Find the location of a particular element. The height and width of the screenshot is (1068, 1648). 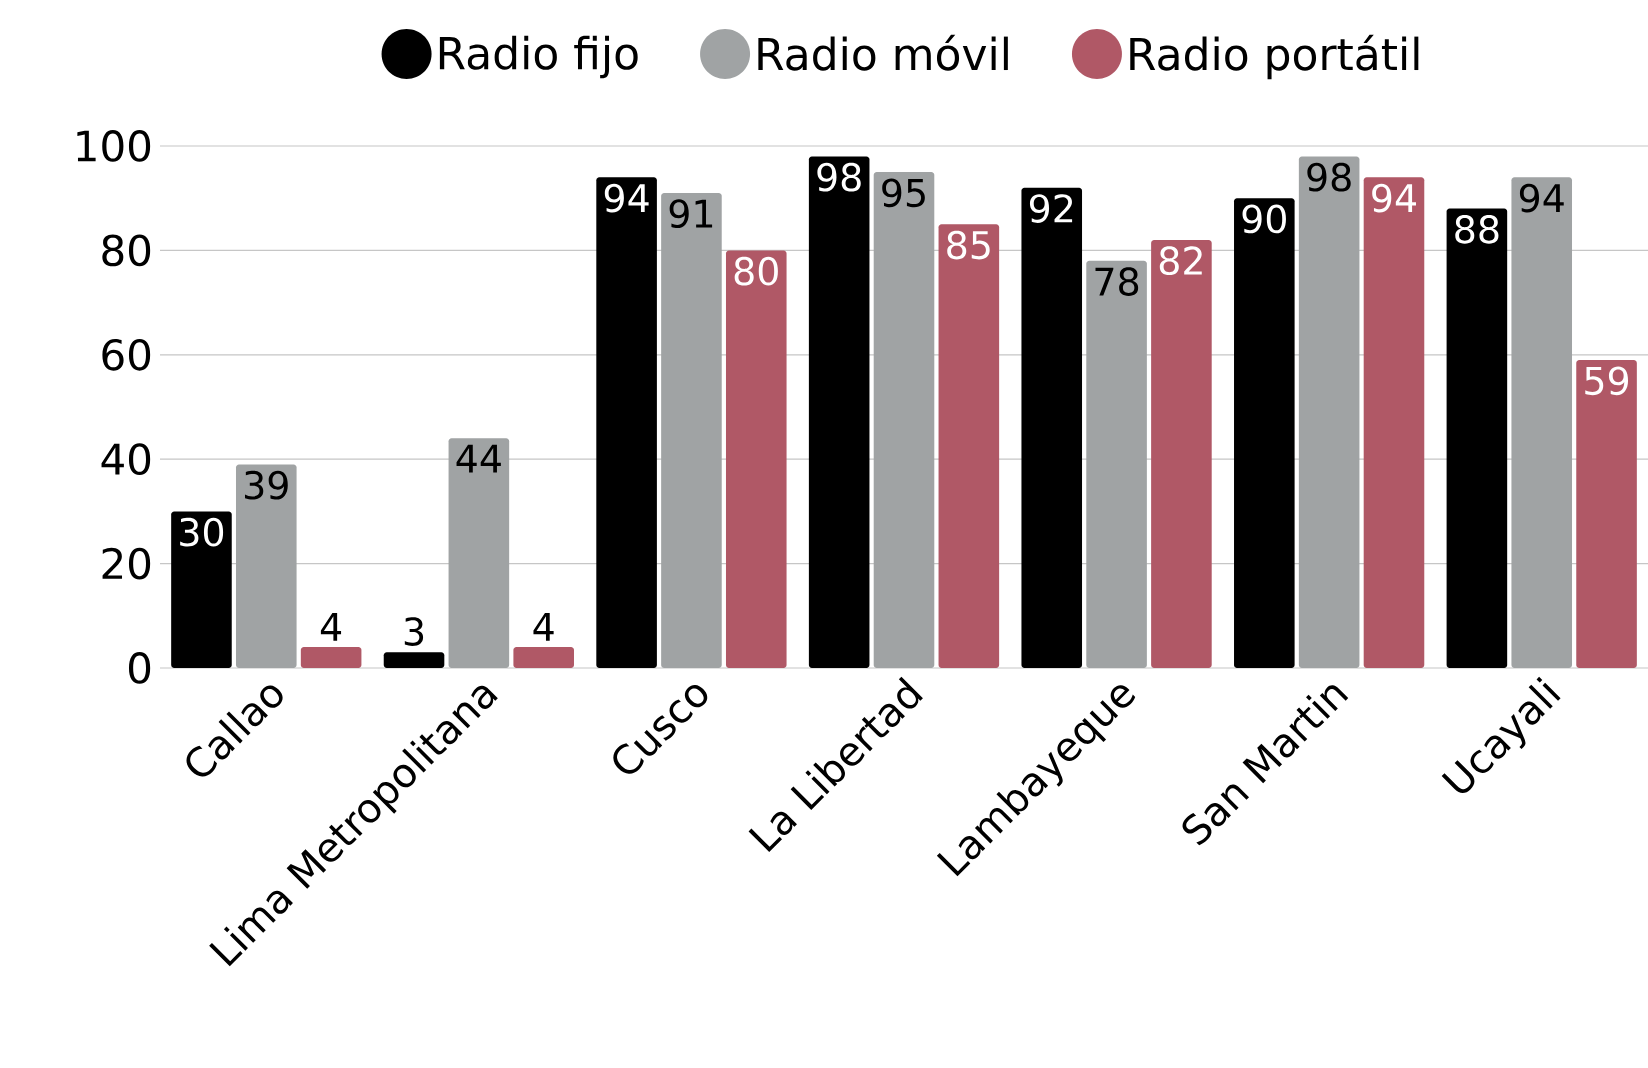

legend-label: Radio móvil is located at coordinates (883, 52).